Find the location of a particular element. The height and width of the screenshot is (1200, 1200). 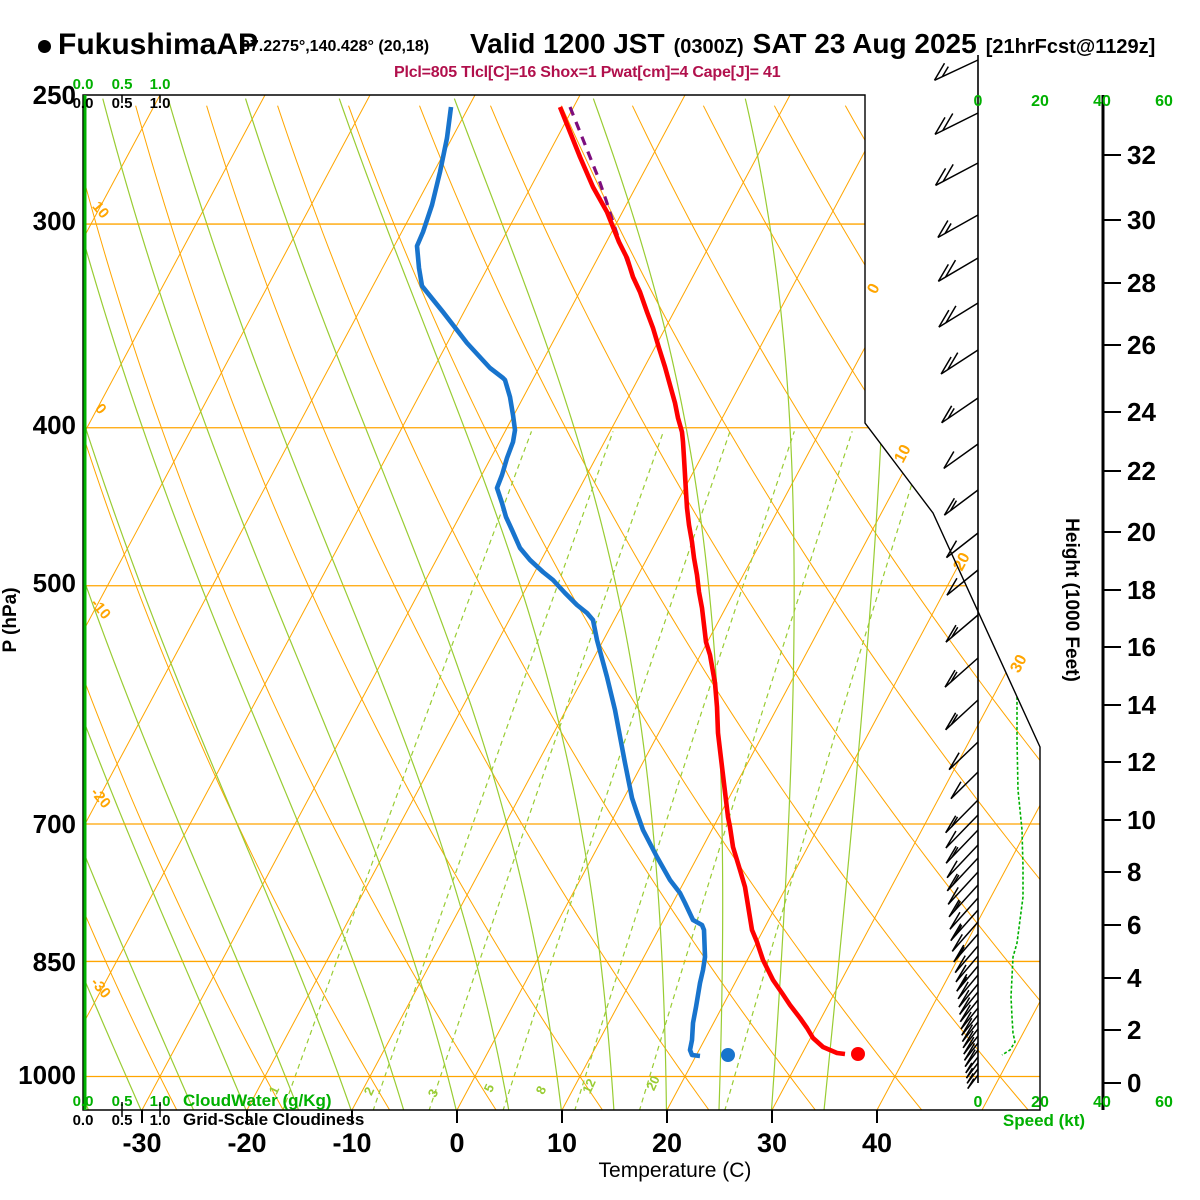

height-tick-label: 28 is located at coordinates (1141, 283).